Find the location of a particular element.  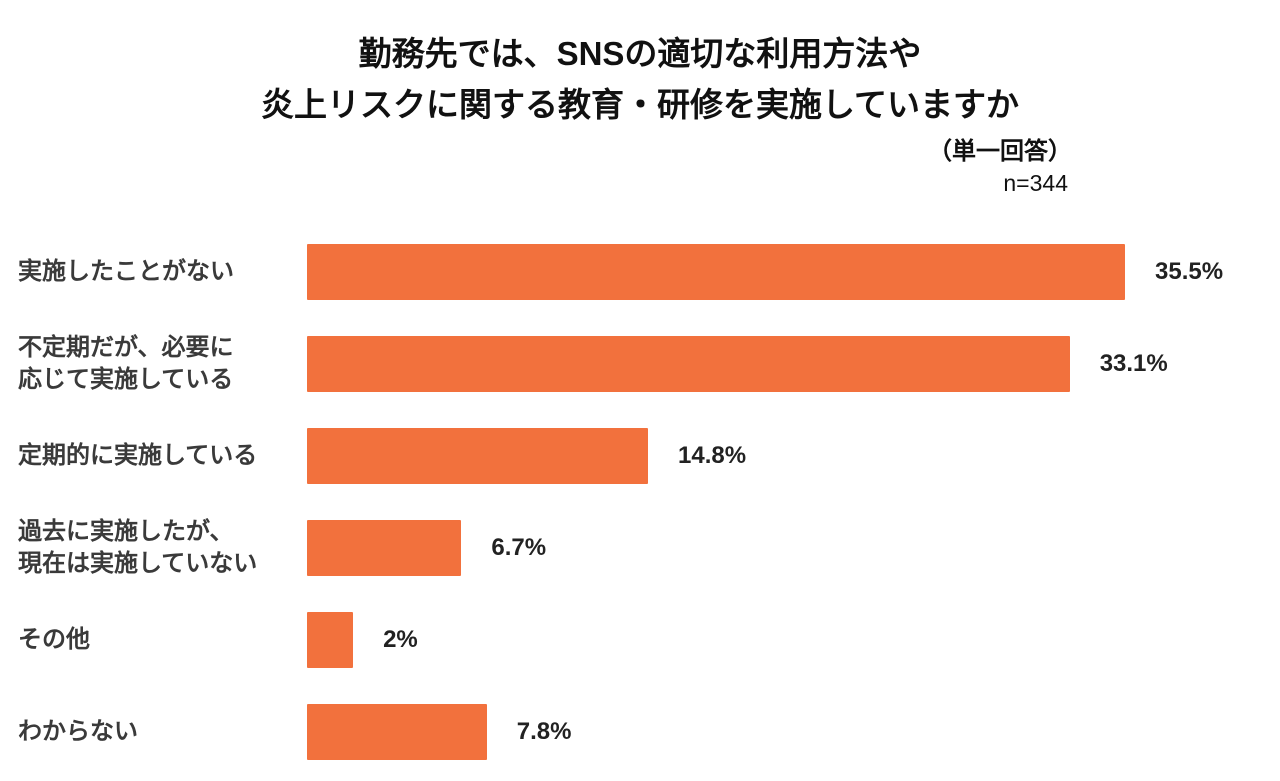

chart-row: 不定期だが、必要に 応じて実施している 33.1% is located at coordinates (640, 364).